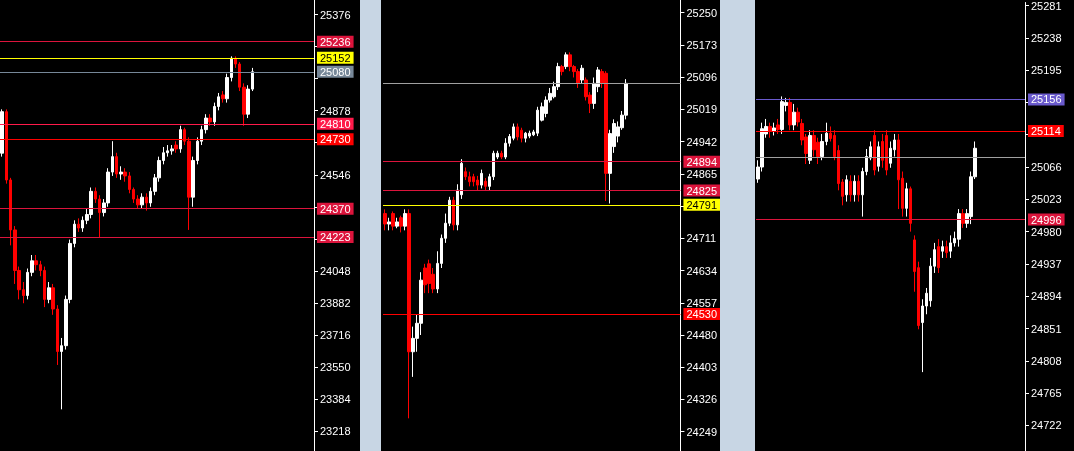 This screenshot has height=451, width=1074. Describe the element at coordinates (335, 71) in the screenshot. I see `ref-line-label: 25080` at that location.